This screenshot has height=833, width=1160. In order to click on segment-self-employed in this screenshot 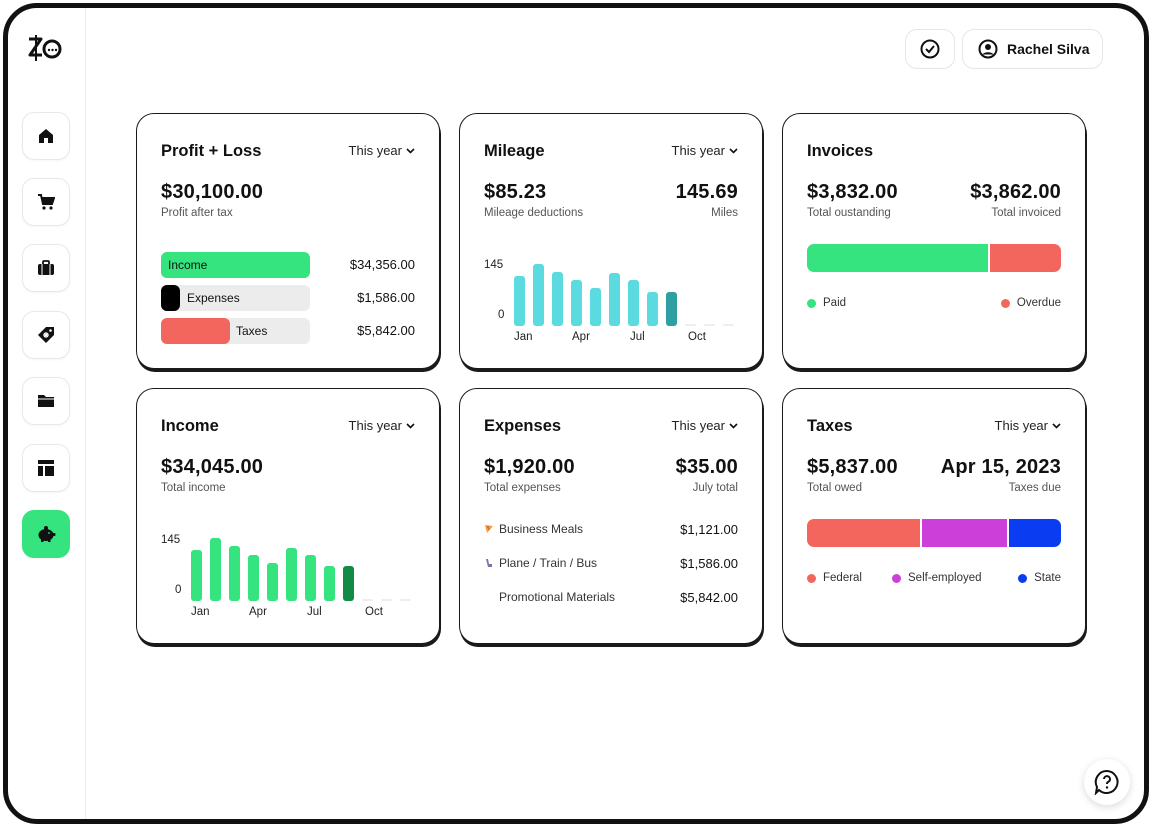, I will do `click(964, 533)`.